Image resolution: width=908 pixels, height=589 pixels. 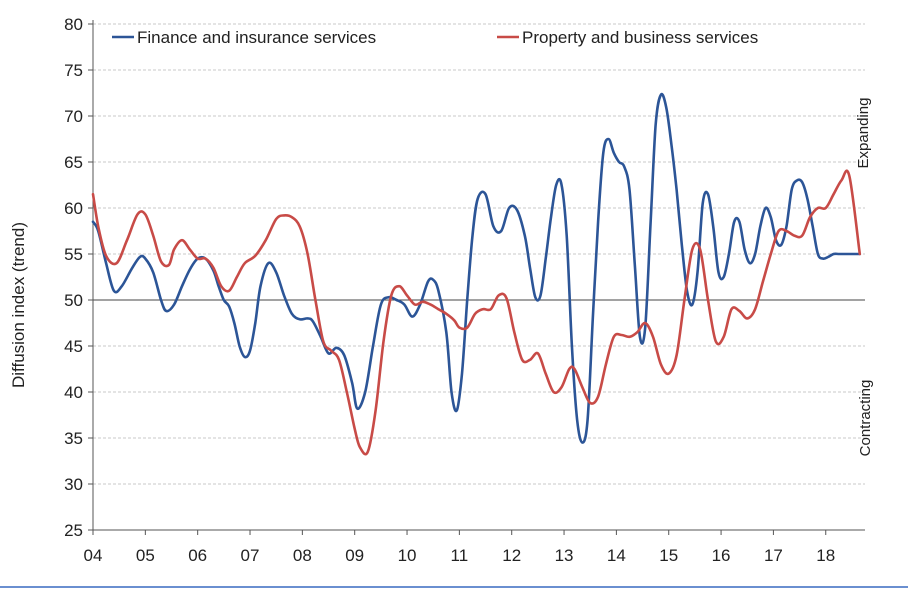 What do you see at coordinates (18, 305) in the screenshot?
I see `y-axis-title: Diffusion index (trend)` at bounding box center [18, 305].